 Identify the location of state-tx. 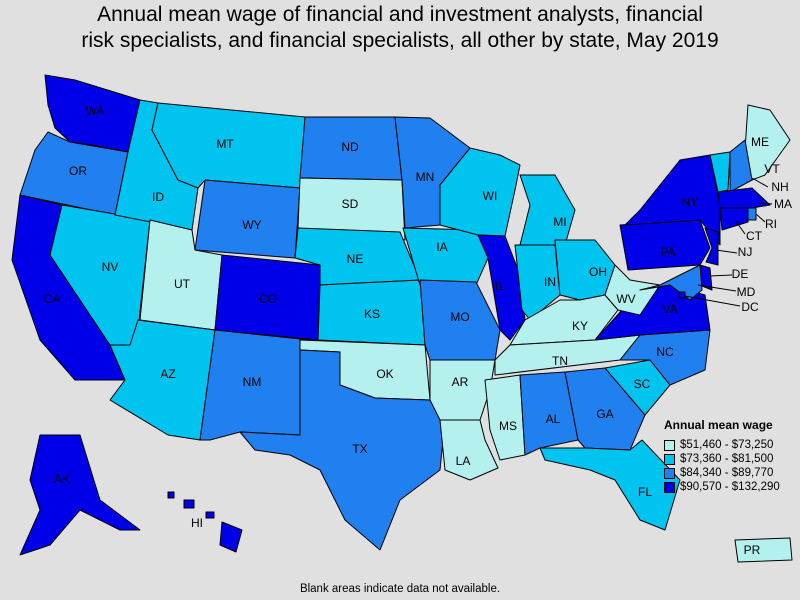
(342, 450).